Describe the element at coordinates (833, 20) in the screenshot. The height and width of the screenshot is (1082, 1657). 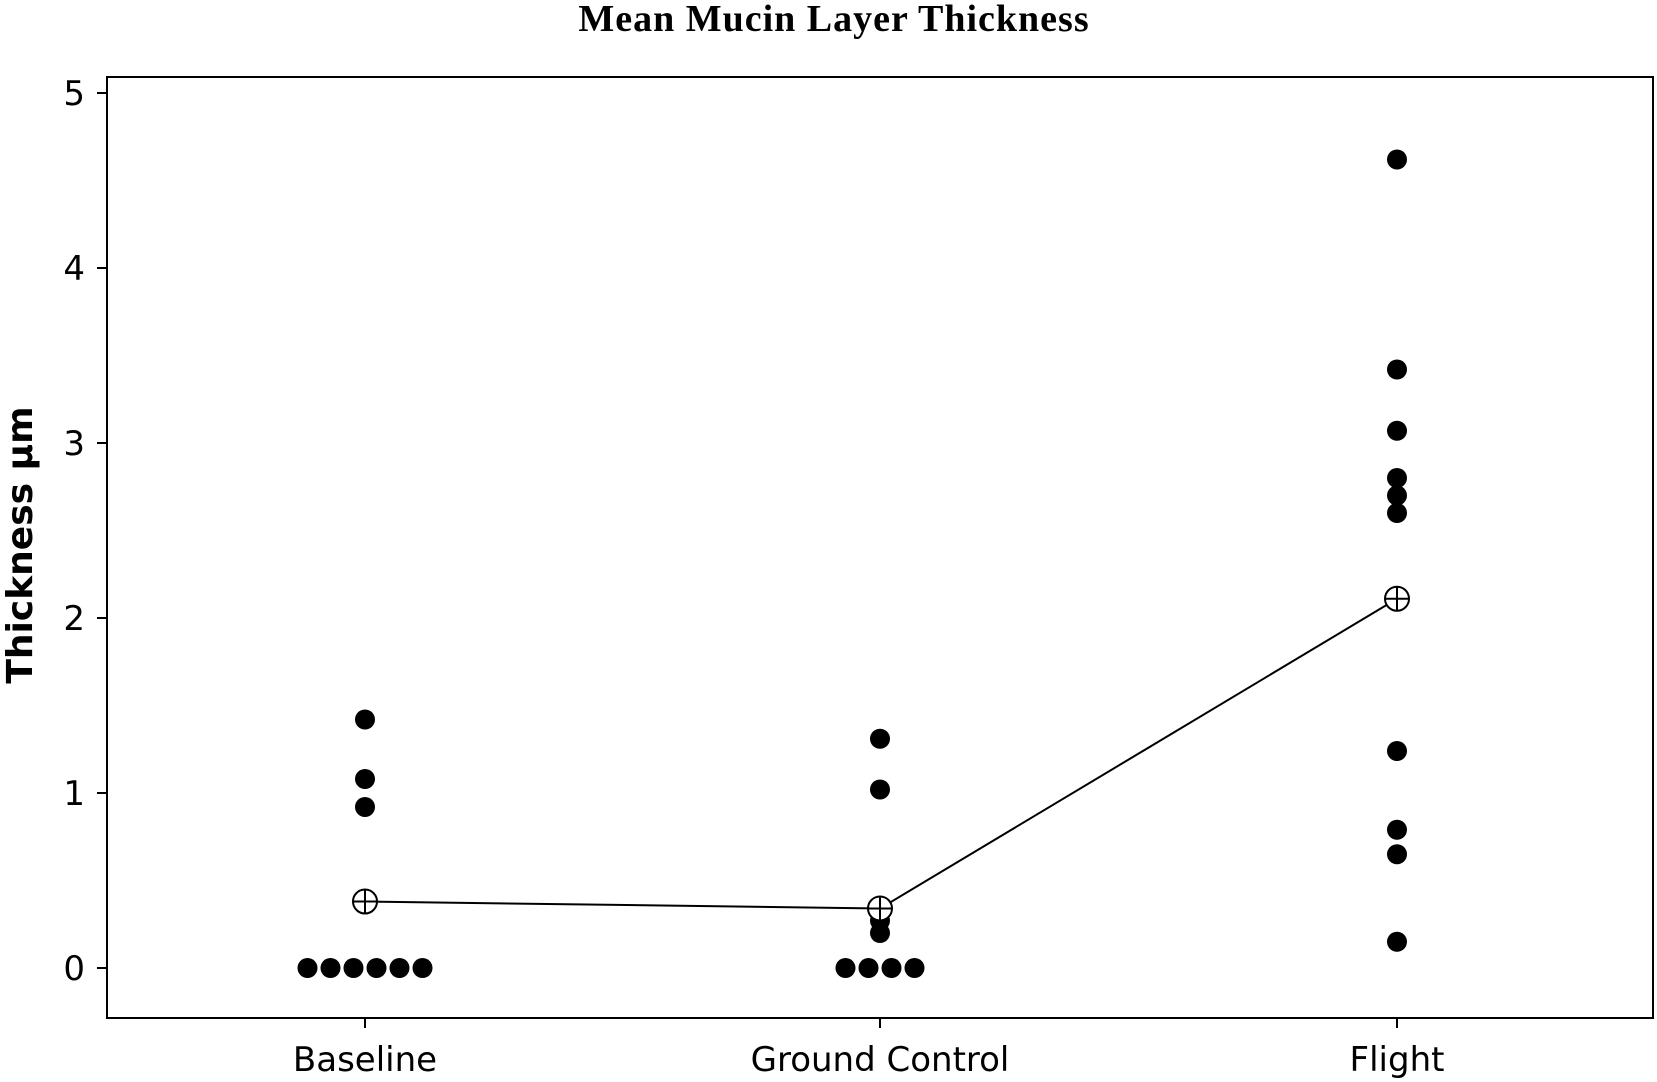
I see `chart-title: Mean Mucin Layer Thickness` at that location.